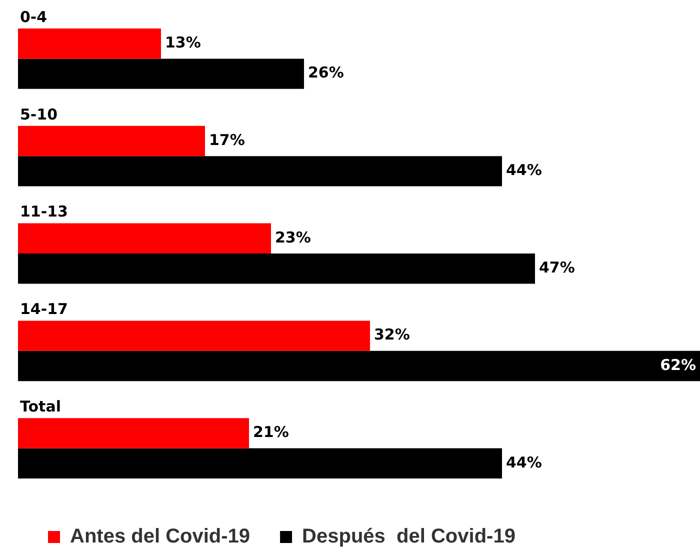  I want to click on data-label: 21%, so click(271, 432).